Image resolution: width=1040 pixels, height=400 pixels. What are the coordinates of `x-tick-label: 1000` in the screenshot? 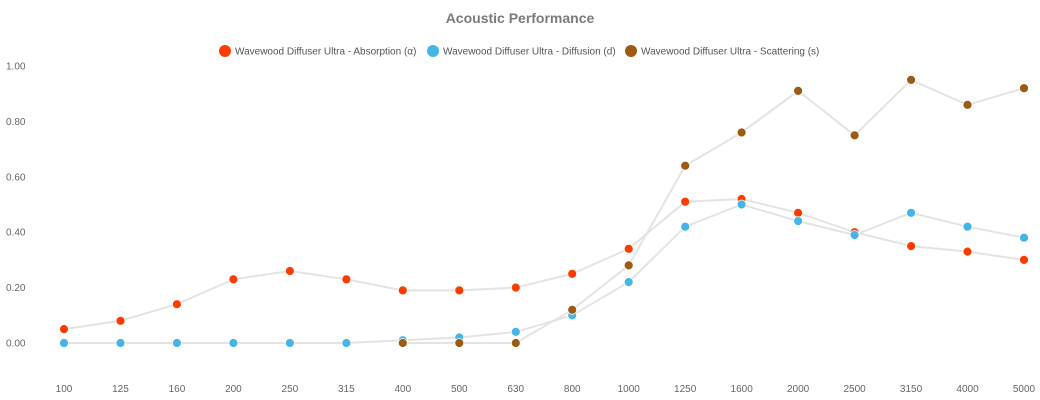 It's located at (629, 389).